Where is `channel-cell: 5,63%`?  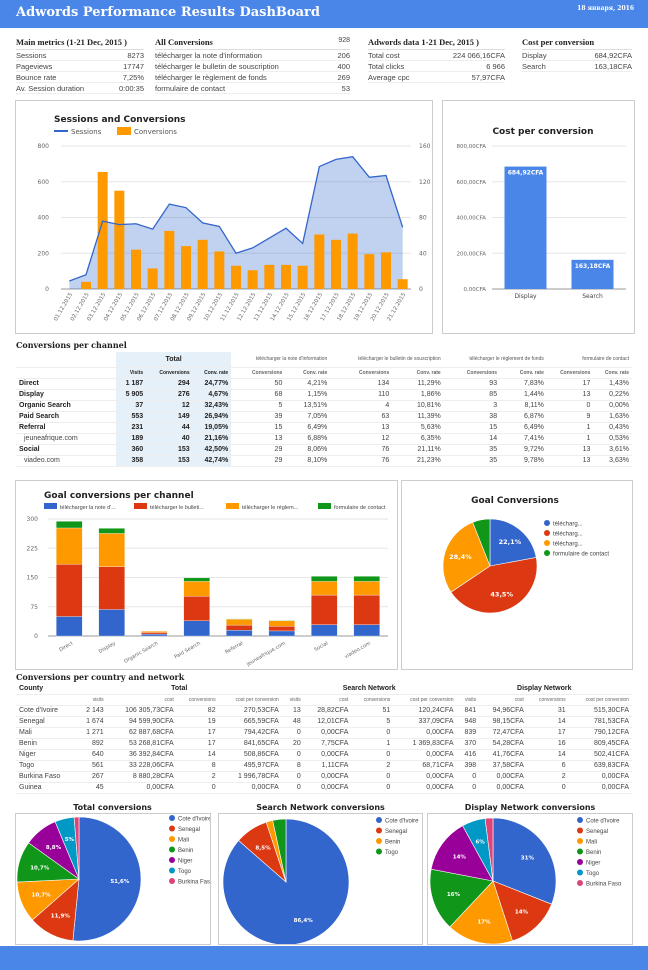 channel-cell: 5,63% is located at coordinates (418, 428).